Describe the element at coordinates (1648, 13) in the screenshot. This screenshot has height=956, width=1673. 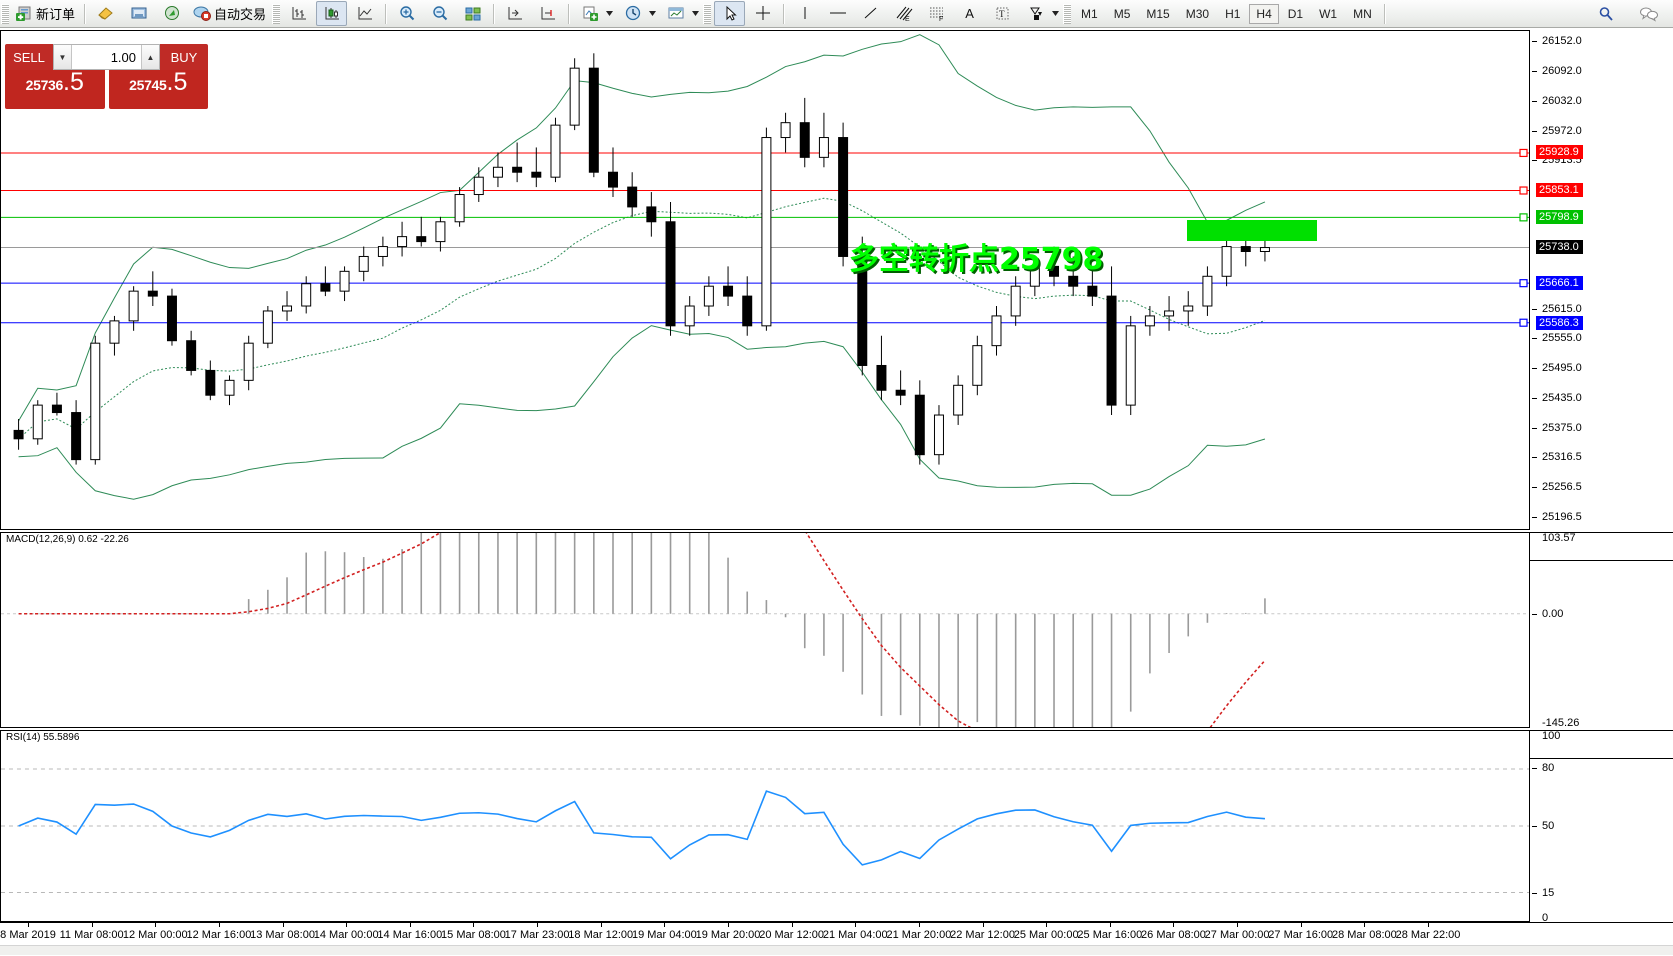
I see `chat-button` at that location.